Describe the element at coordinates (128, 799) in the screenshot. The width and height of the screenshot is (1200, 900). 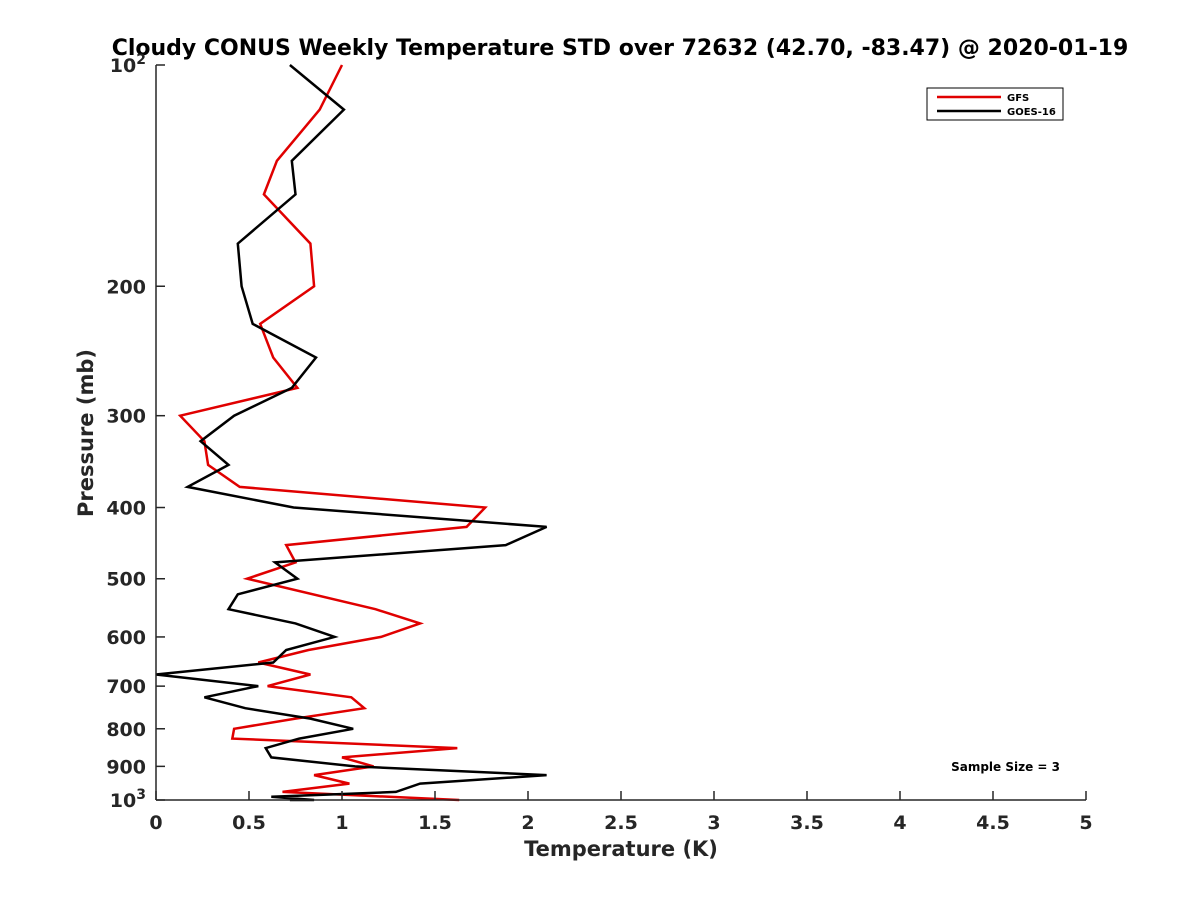
I see `y-tick-label: 10³` at that location.